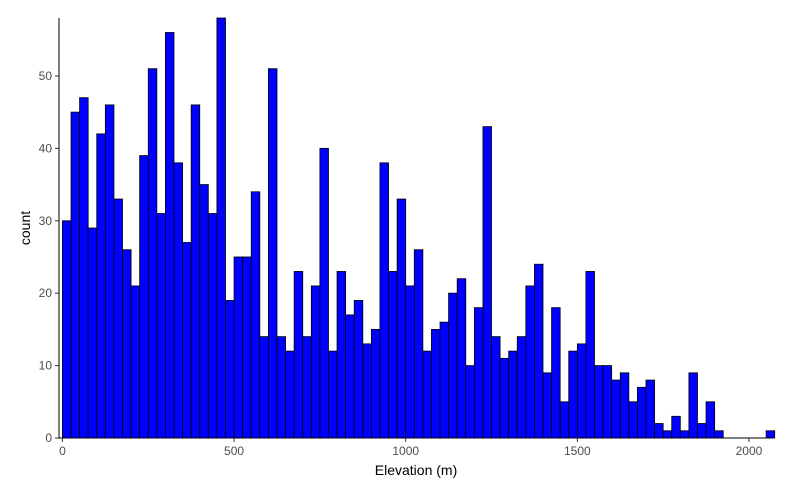  What do you see at coordinates (46, 293) in the screenshot?
I see `y-tick-label: 20` at bounding box center [46, 293].